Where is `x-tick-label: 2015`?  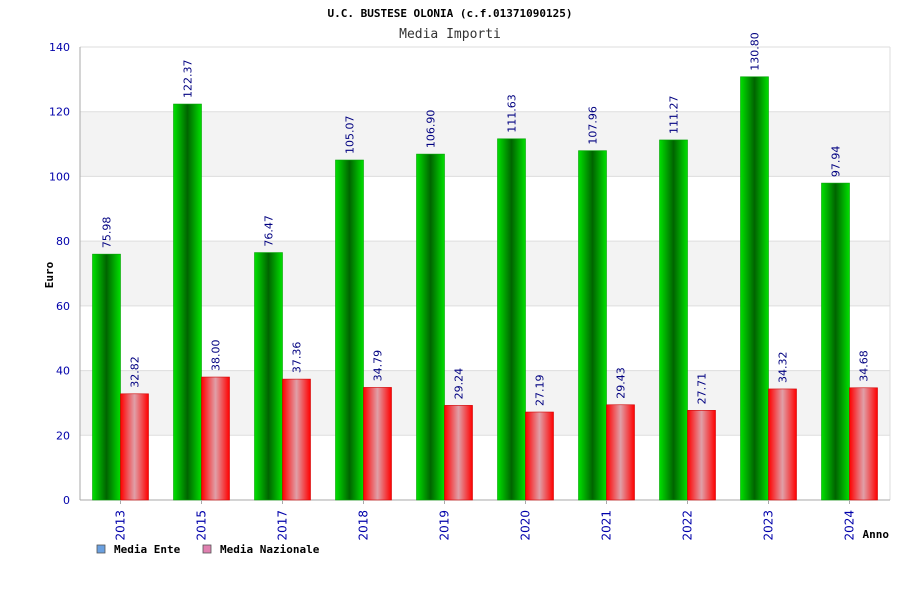 x-tick-label: 2015 is located at coordinates (202, 525).